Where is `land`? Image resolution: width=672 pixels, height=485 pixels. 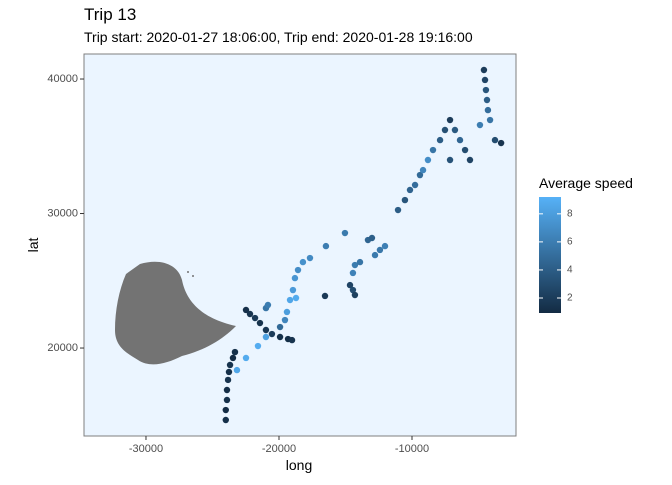
land is located at coordinates (175, 313).